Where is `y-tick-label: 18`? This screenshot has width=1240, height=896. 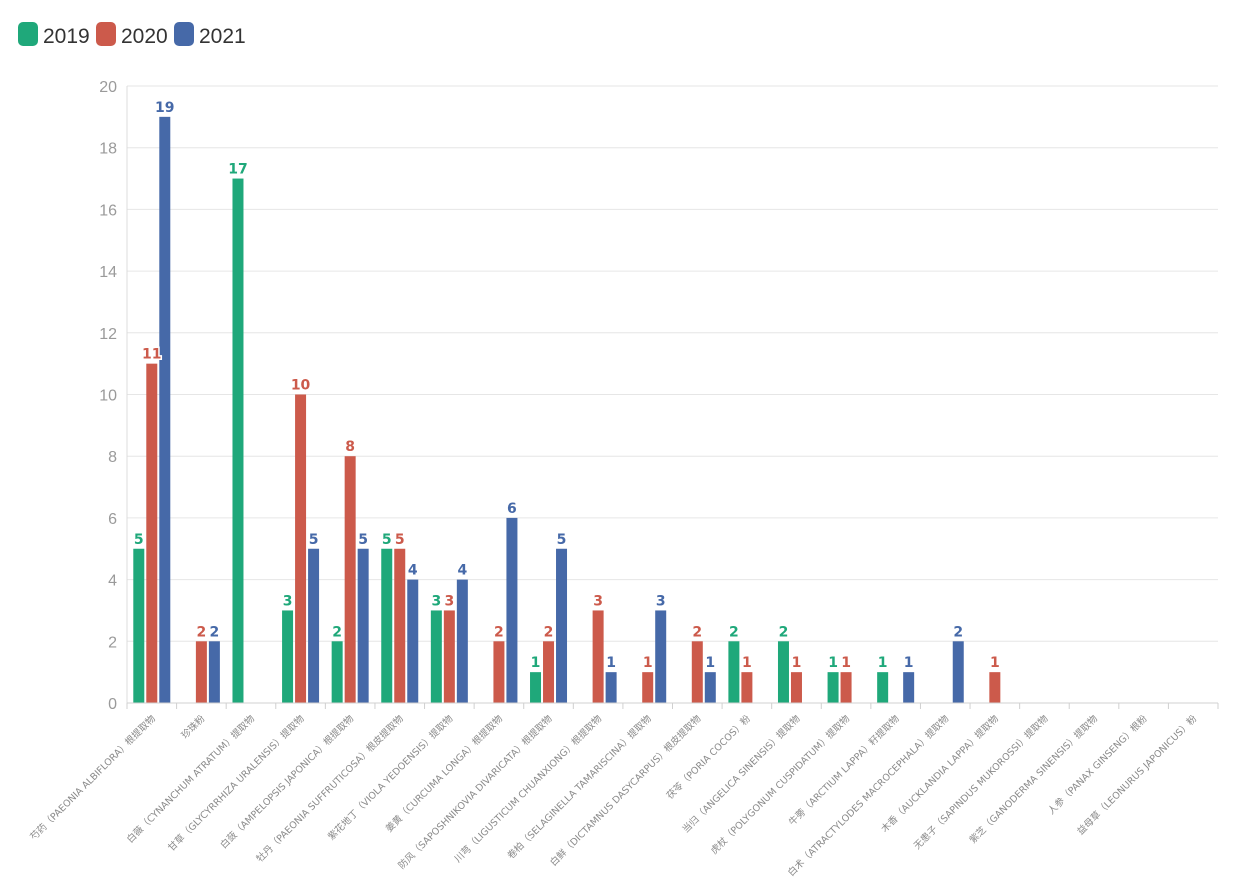 y-tick-label: 18 is located at coordinates (108, 149).